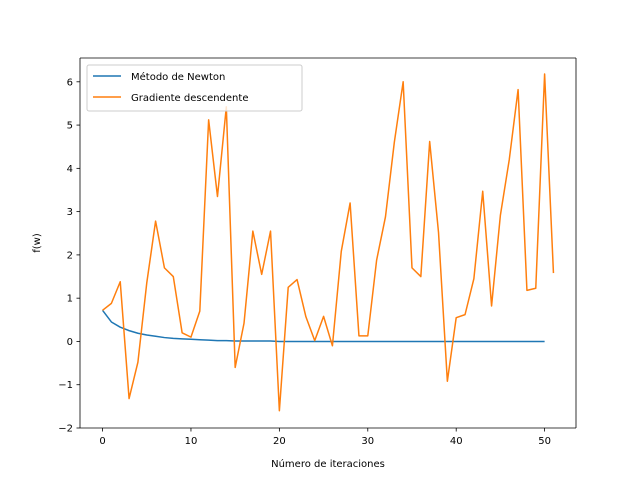  I want to click on series-line-newton, so click(323, 326).